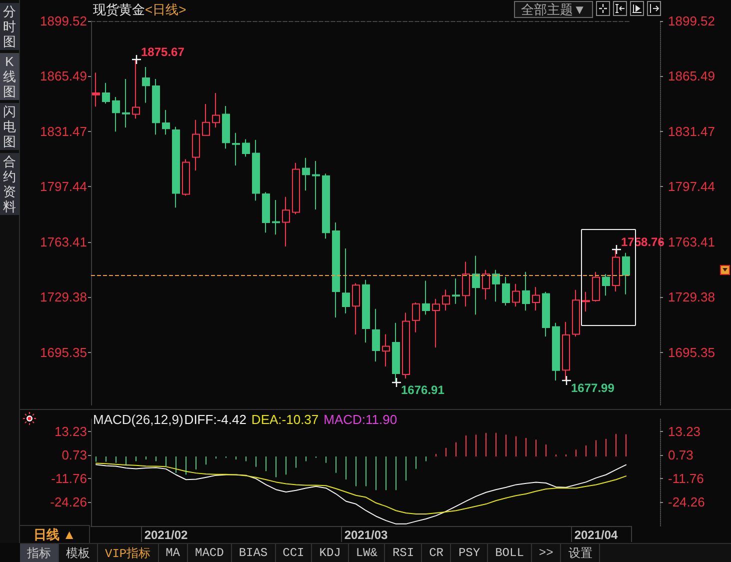 The image size is (731, 562). I want to click on tab: K线图, so click(9, 76).